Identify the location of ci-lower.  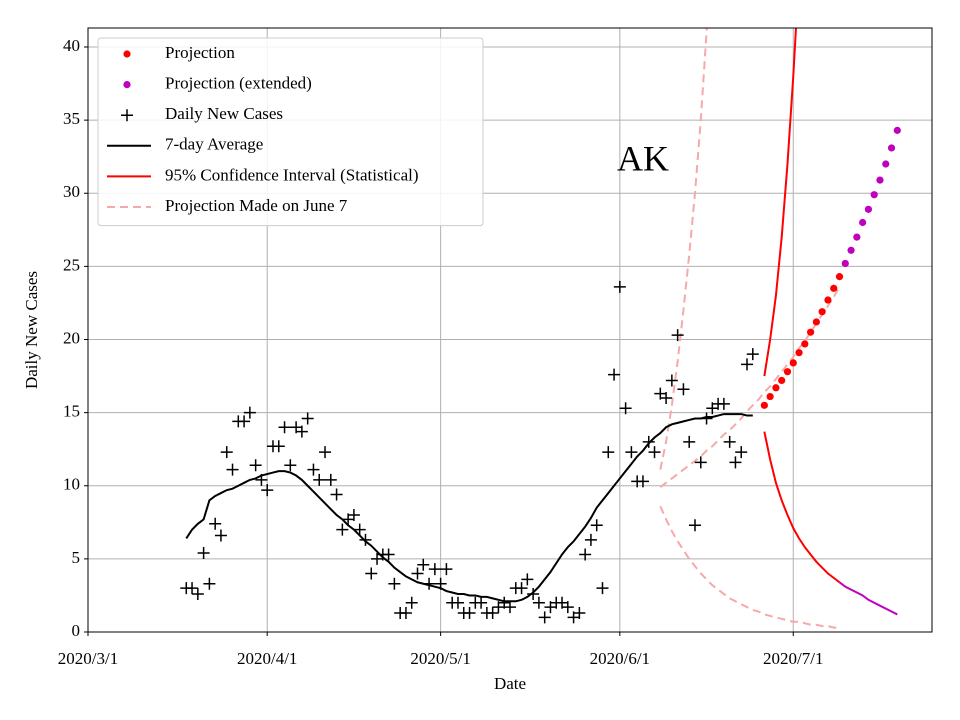
(802, 507).